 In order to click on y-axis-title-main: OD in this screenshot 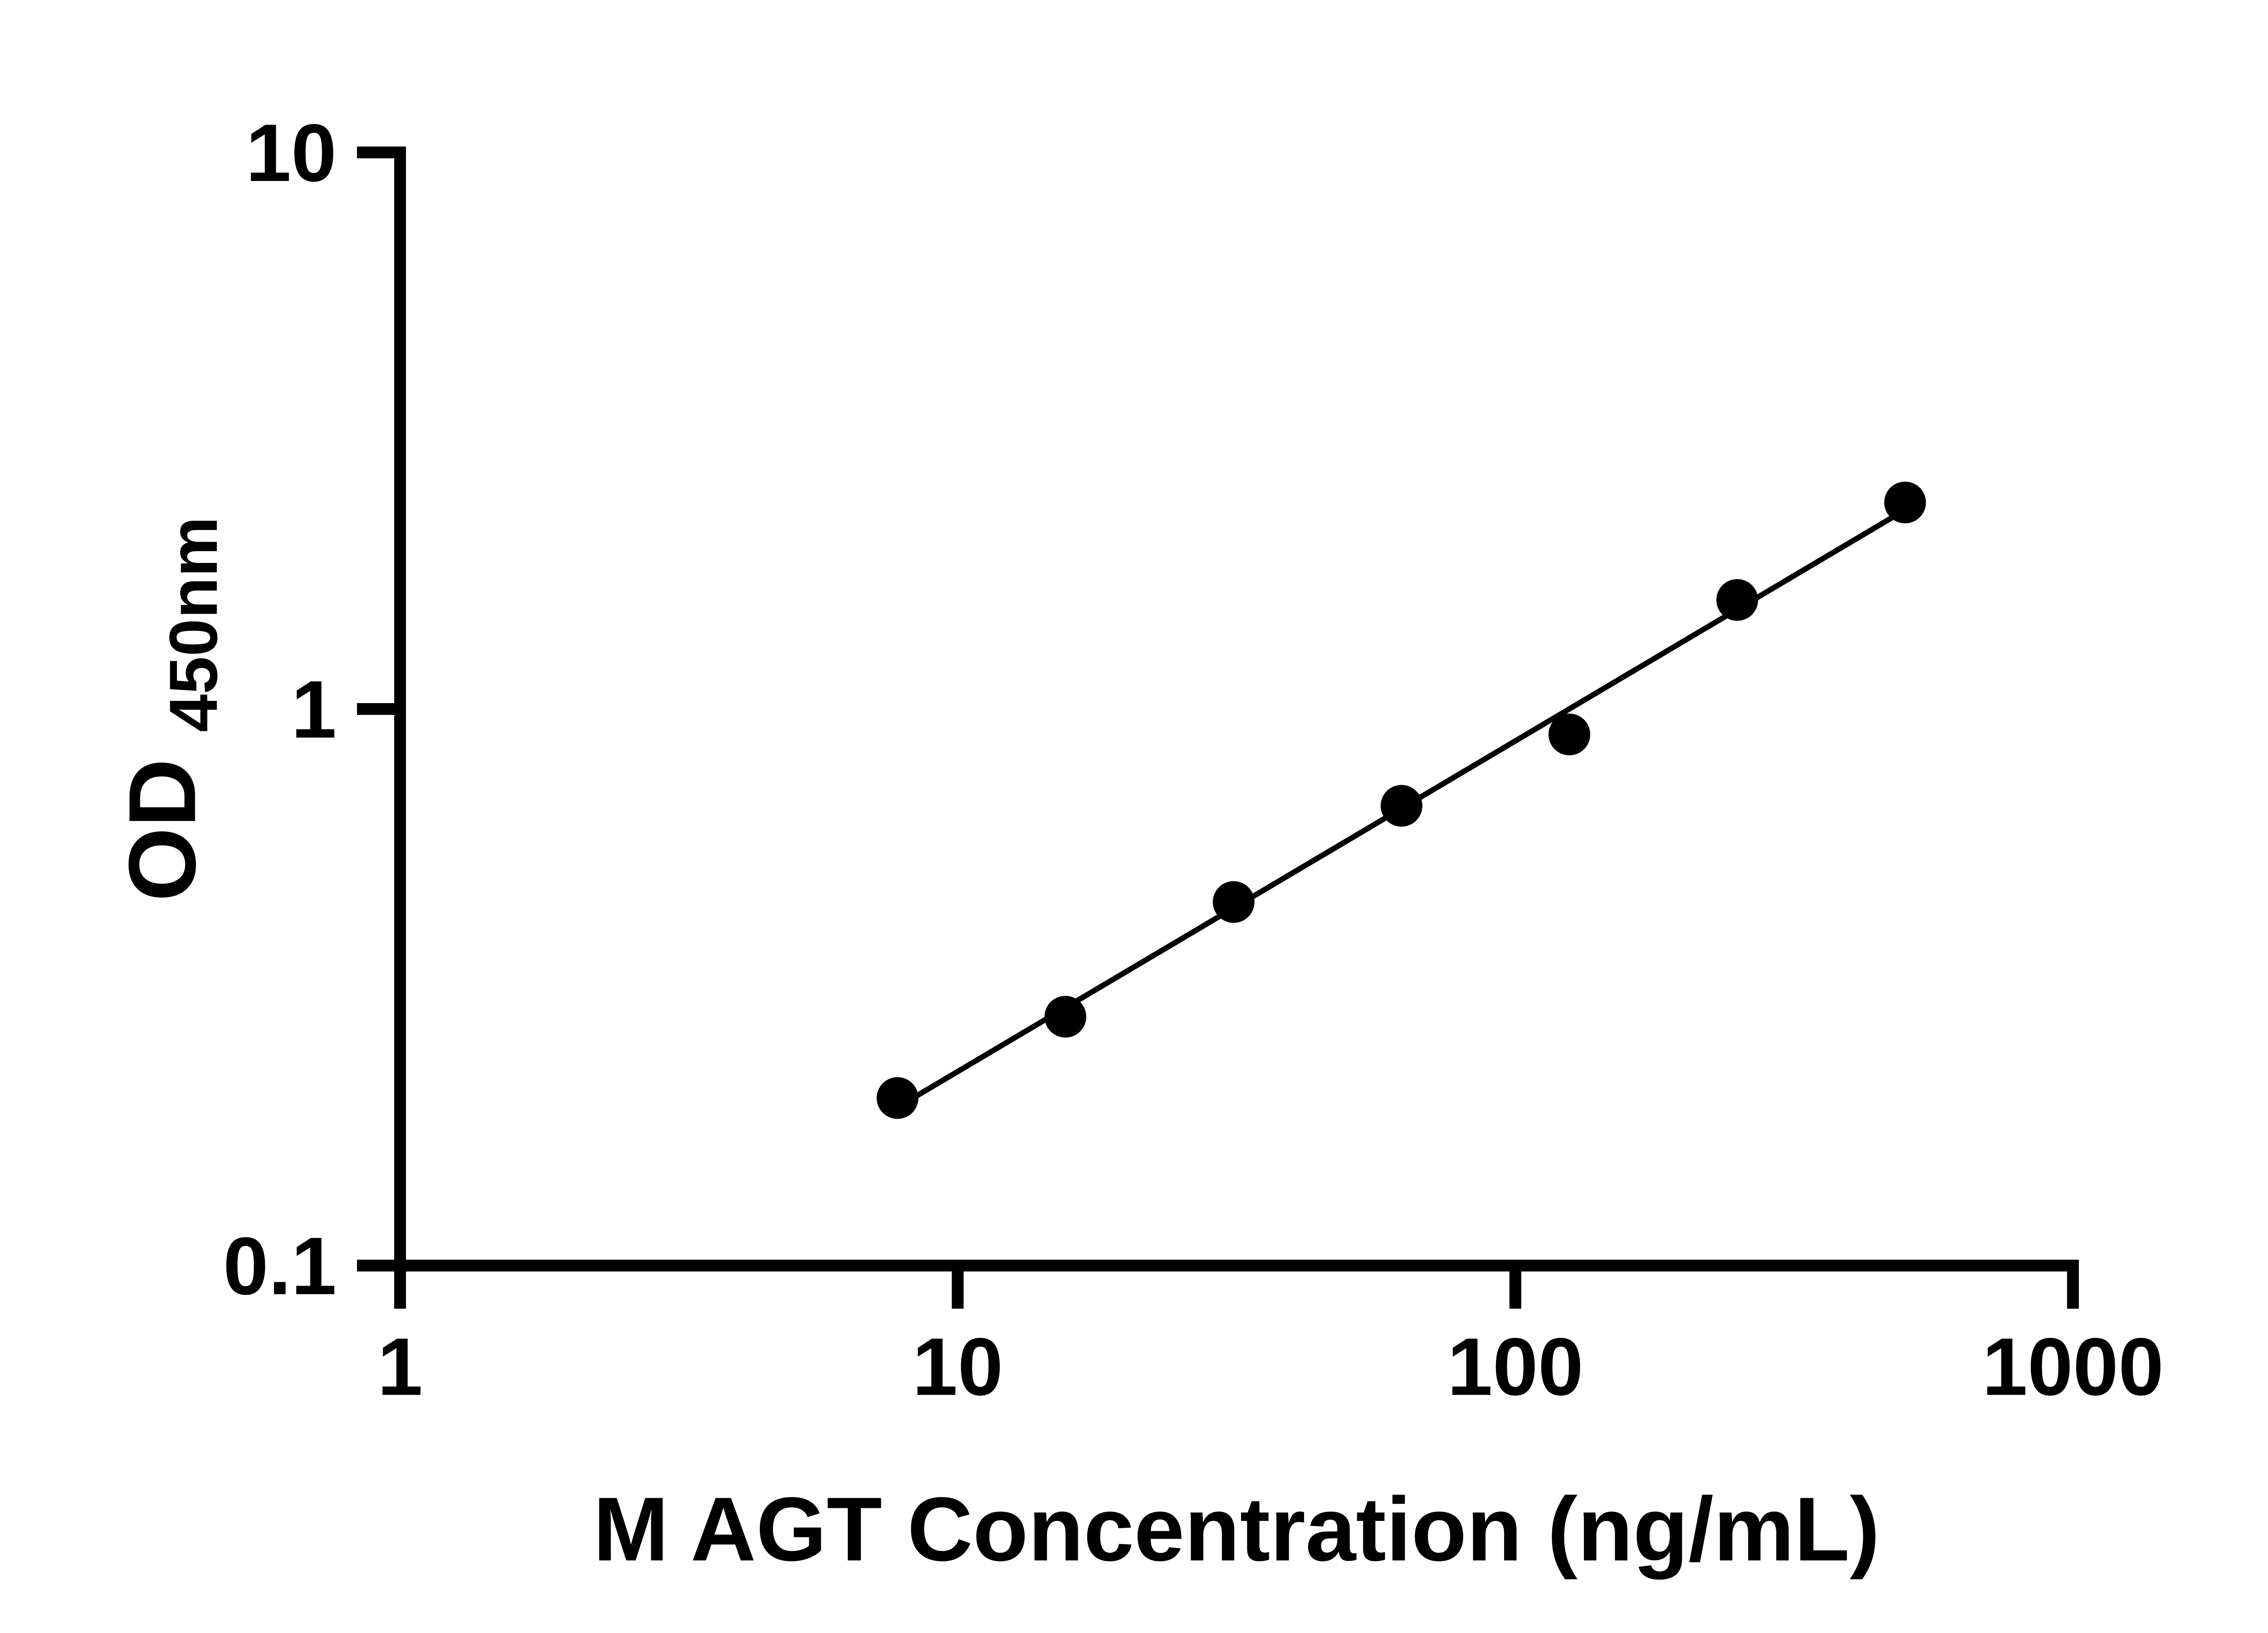, I will do `click(162, 829)`.